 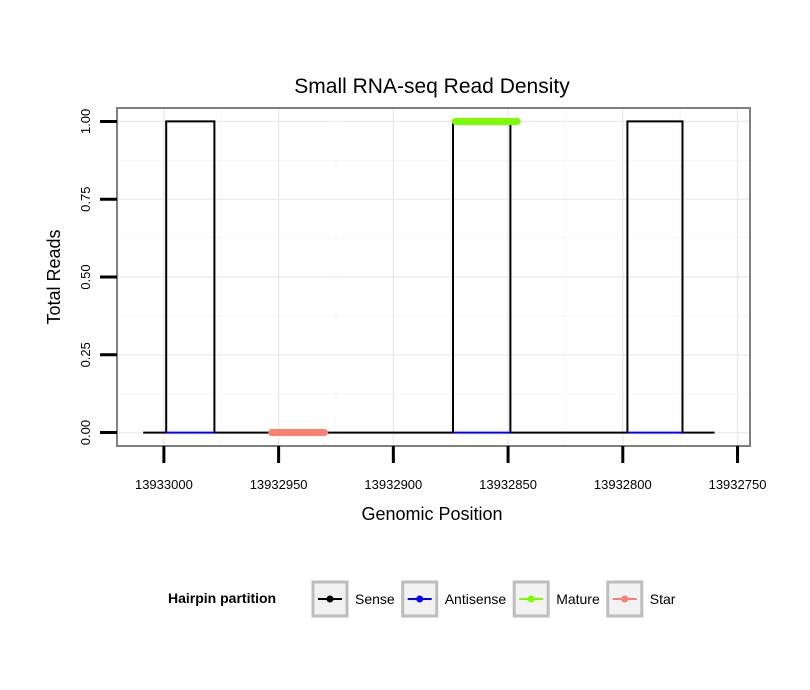 I want to click on x-tick-label: 13932900, so click(x=393, y=484).